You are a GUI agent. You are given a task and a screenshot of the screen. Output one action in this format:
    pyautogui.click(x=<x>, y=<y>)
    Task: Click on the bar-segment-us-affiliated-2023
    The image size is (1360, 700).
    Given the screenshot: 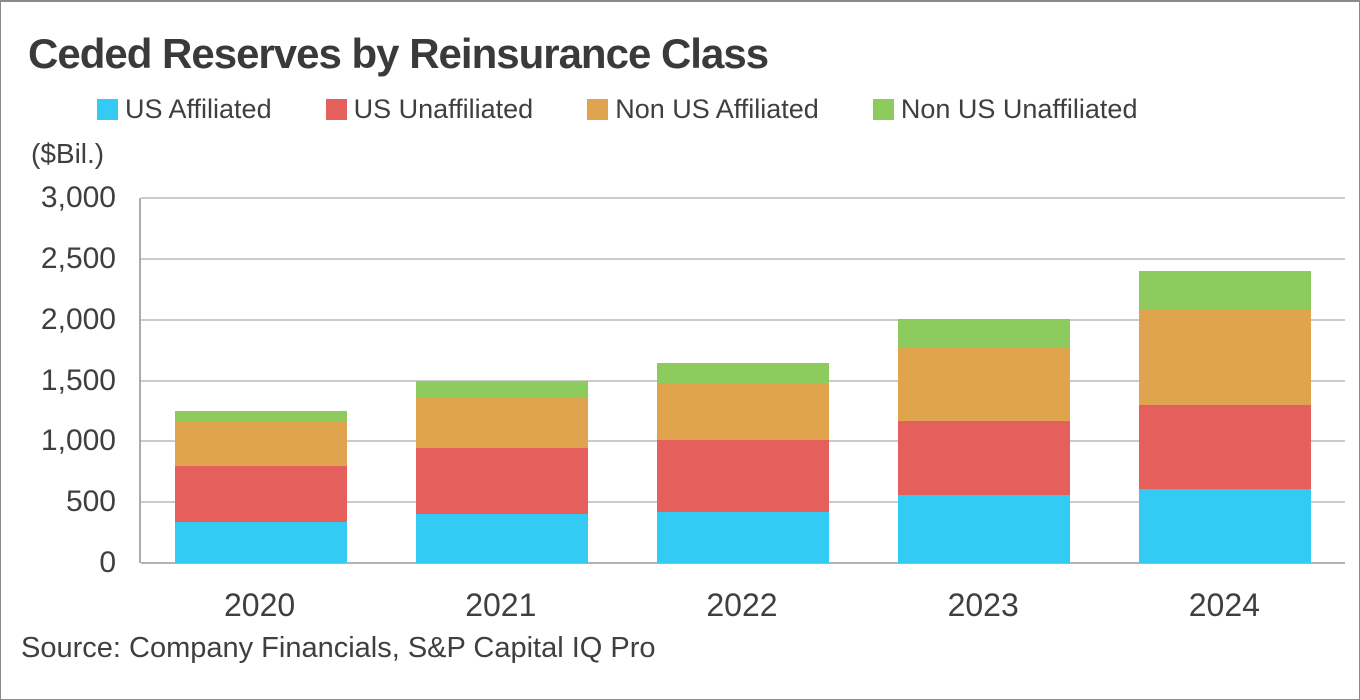 What is the action you would take?
    pyautogui.click(x=983, y=529)
    